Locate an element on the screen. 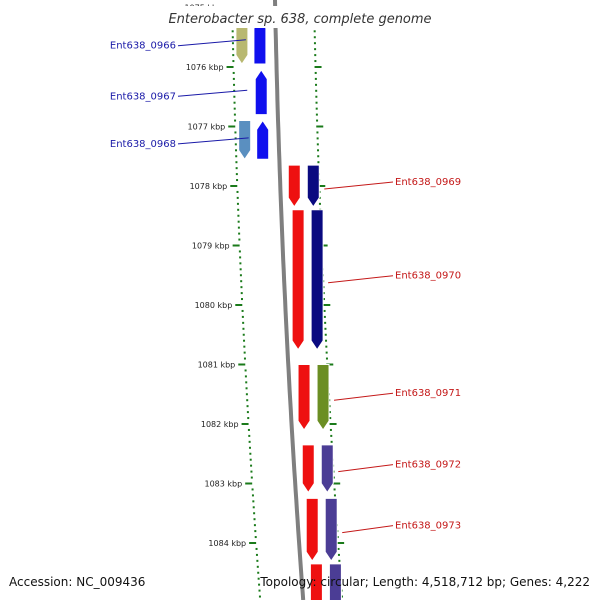 The height and width of the screenshot is (600, 600). tick-label: 1079 kbp is located at coordinates (211, 246).